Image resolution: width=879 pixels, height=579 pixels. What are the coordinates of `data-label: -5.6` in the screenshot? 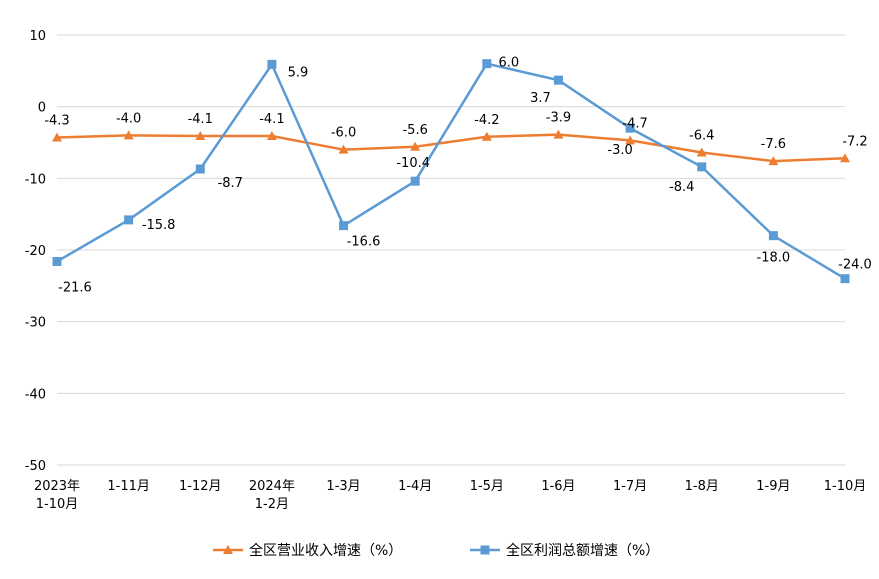 It's located at (414, 130).